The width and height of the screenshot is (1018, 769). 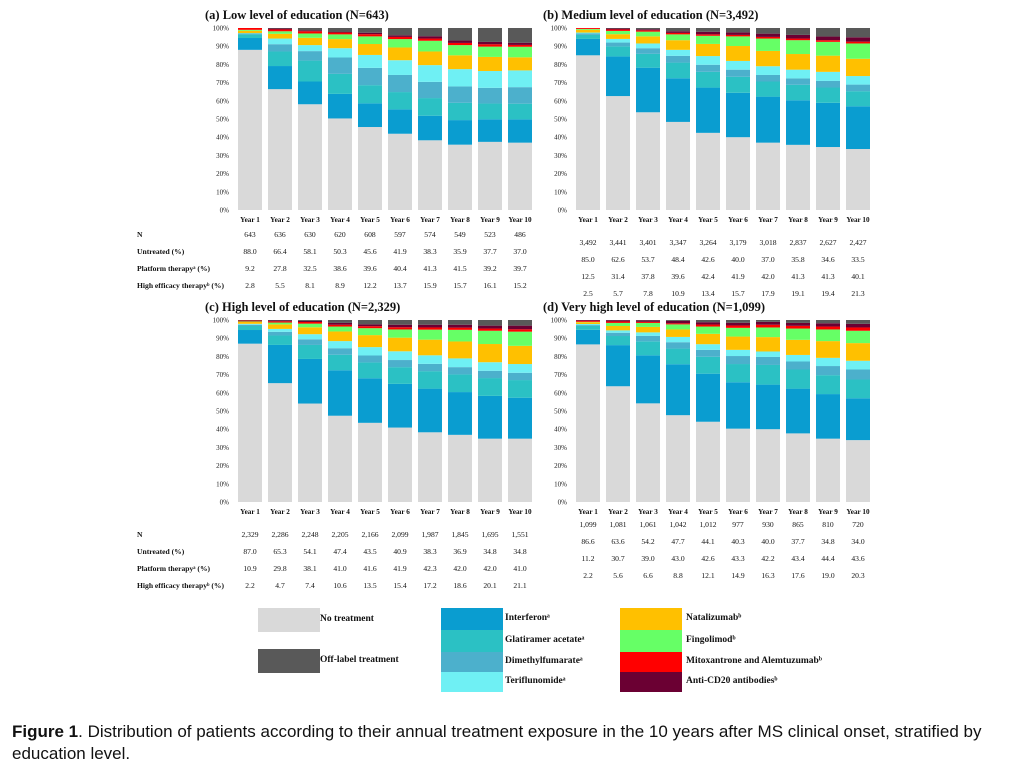 I want to click on y-tick-label: 20%, so click(x=222, y=466).